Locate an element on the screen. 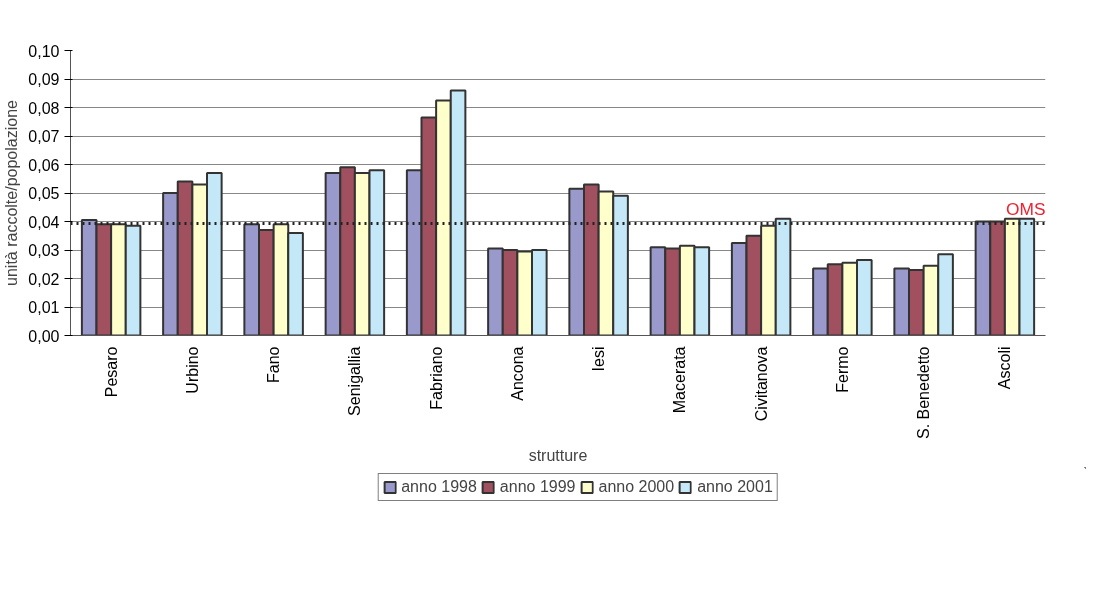 The image size is (1105, 603). x-tick-label: S. Benedetto is located at coordinates (924, 393).